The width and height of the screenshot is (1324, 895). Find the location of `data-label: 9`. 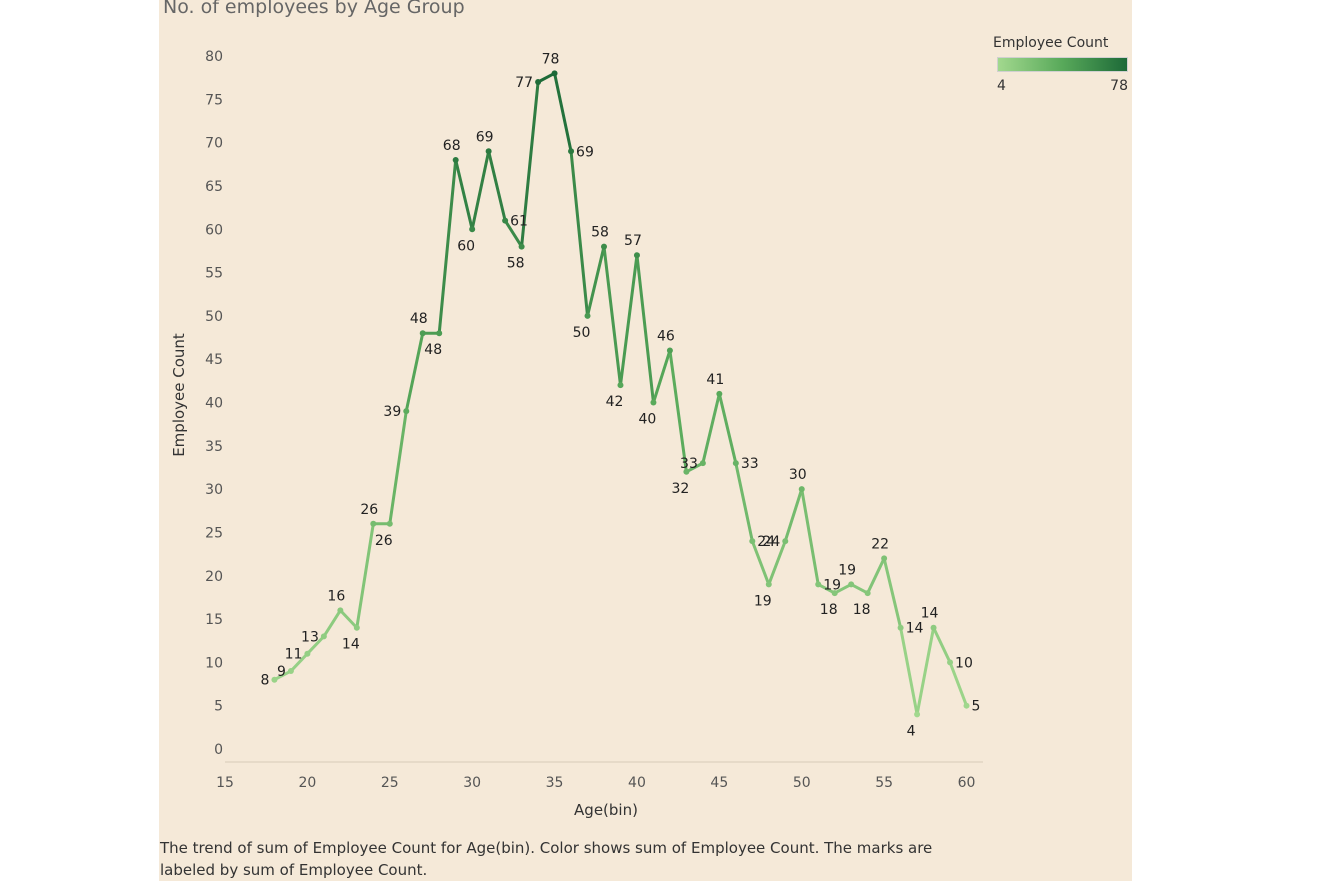

data-label: 9 is located at coordinates (281, 672).